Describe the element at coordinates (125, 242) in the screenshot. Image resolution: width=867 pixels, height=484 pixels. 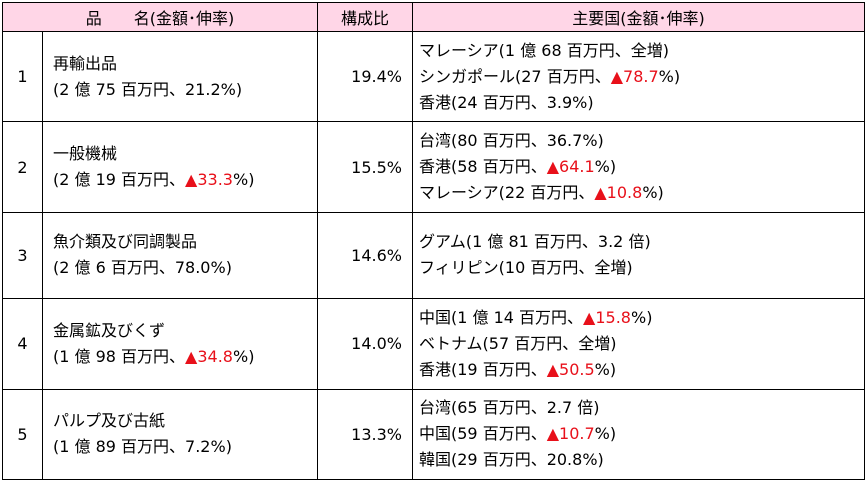
I see `item-name: 魚介類及び同調製品` at that location.